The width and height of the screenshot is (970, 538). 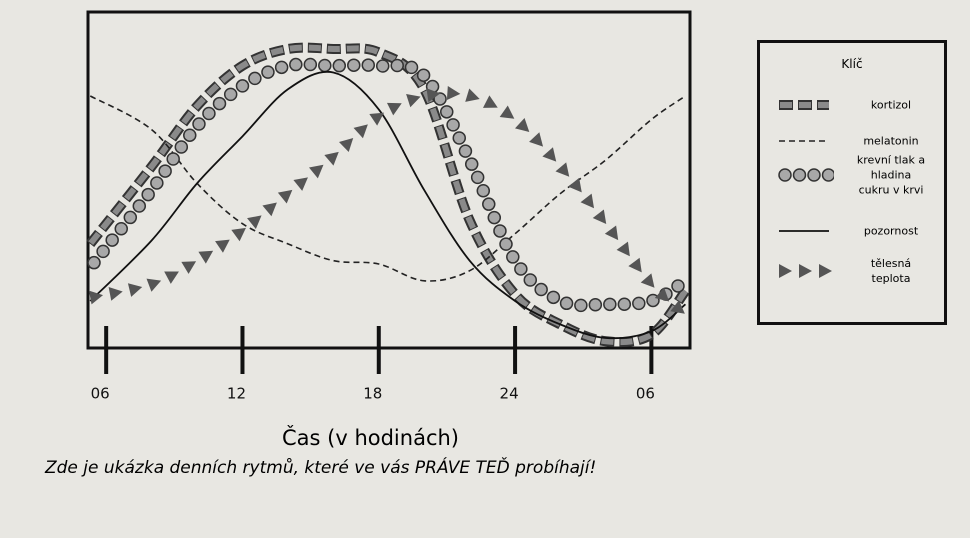 I want to click on legend-item: krevní tlak a hladina cukru v krvi, so click(x=852, y=175).